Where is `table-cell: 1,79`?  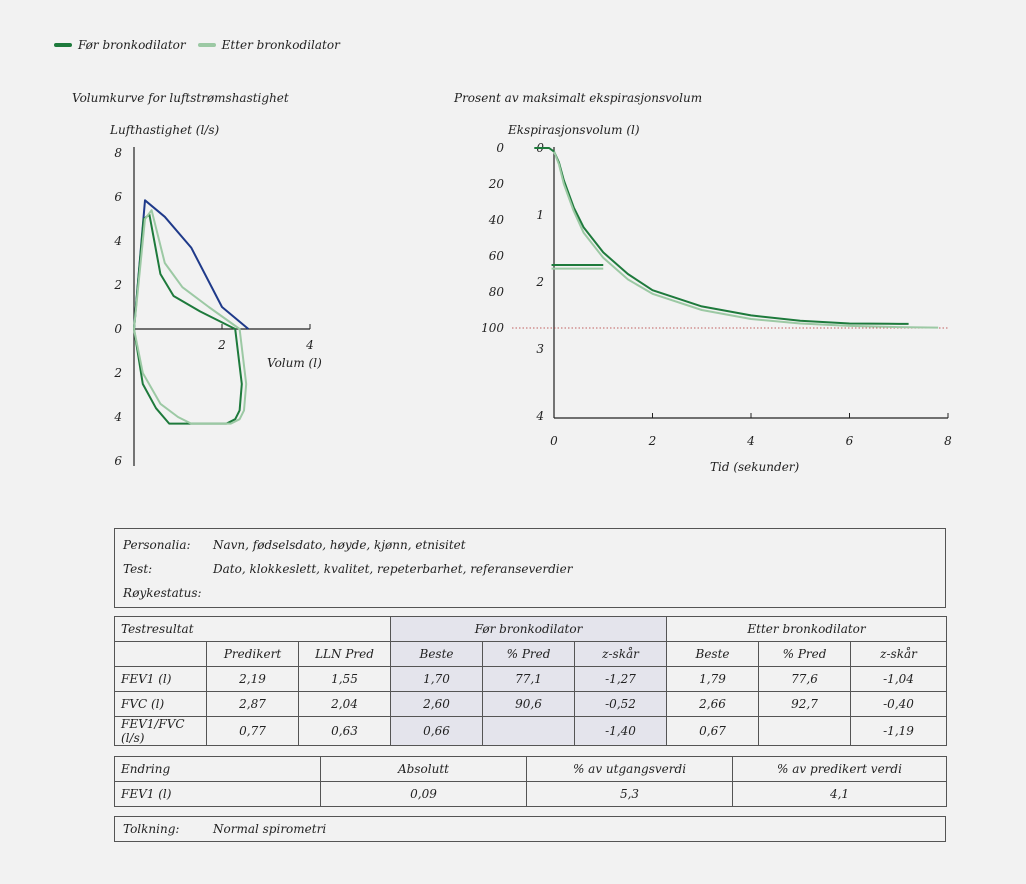
table-cell: 1,79 is located at coordinates (713, 679).